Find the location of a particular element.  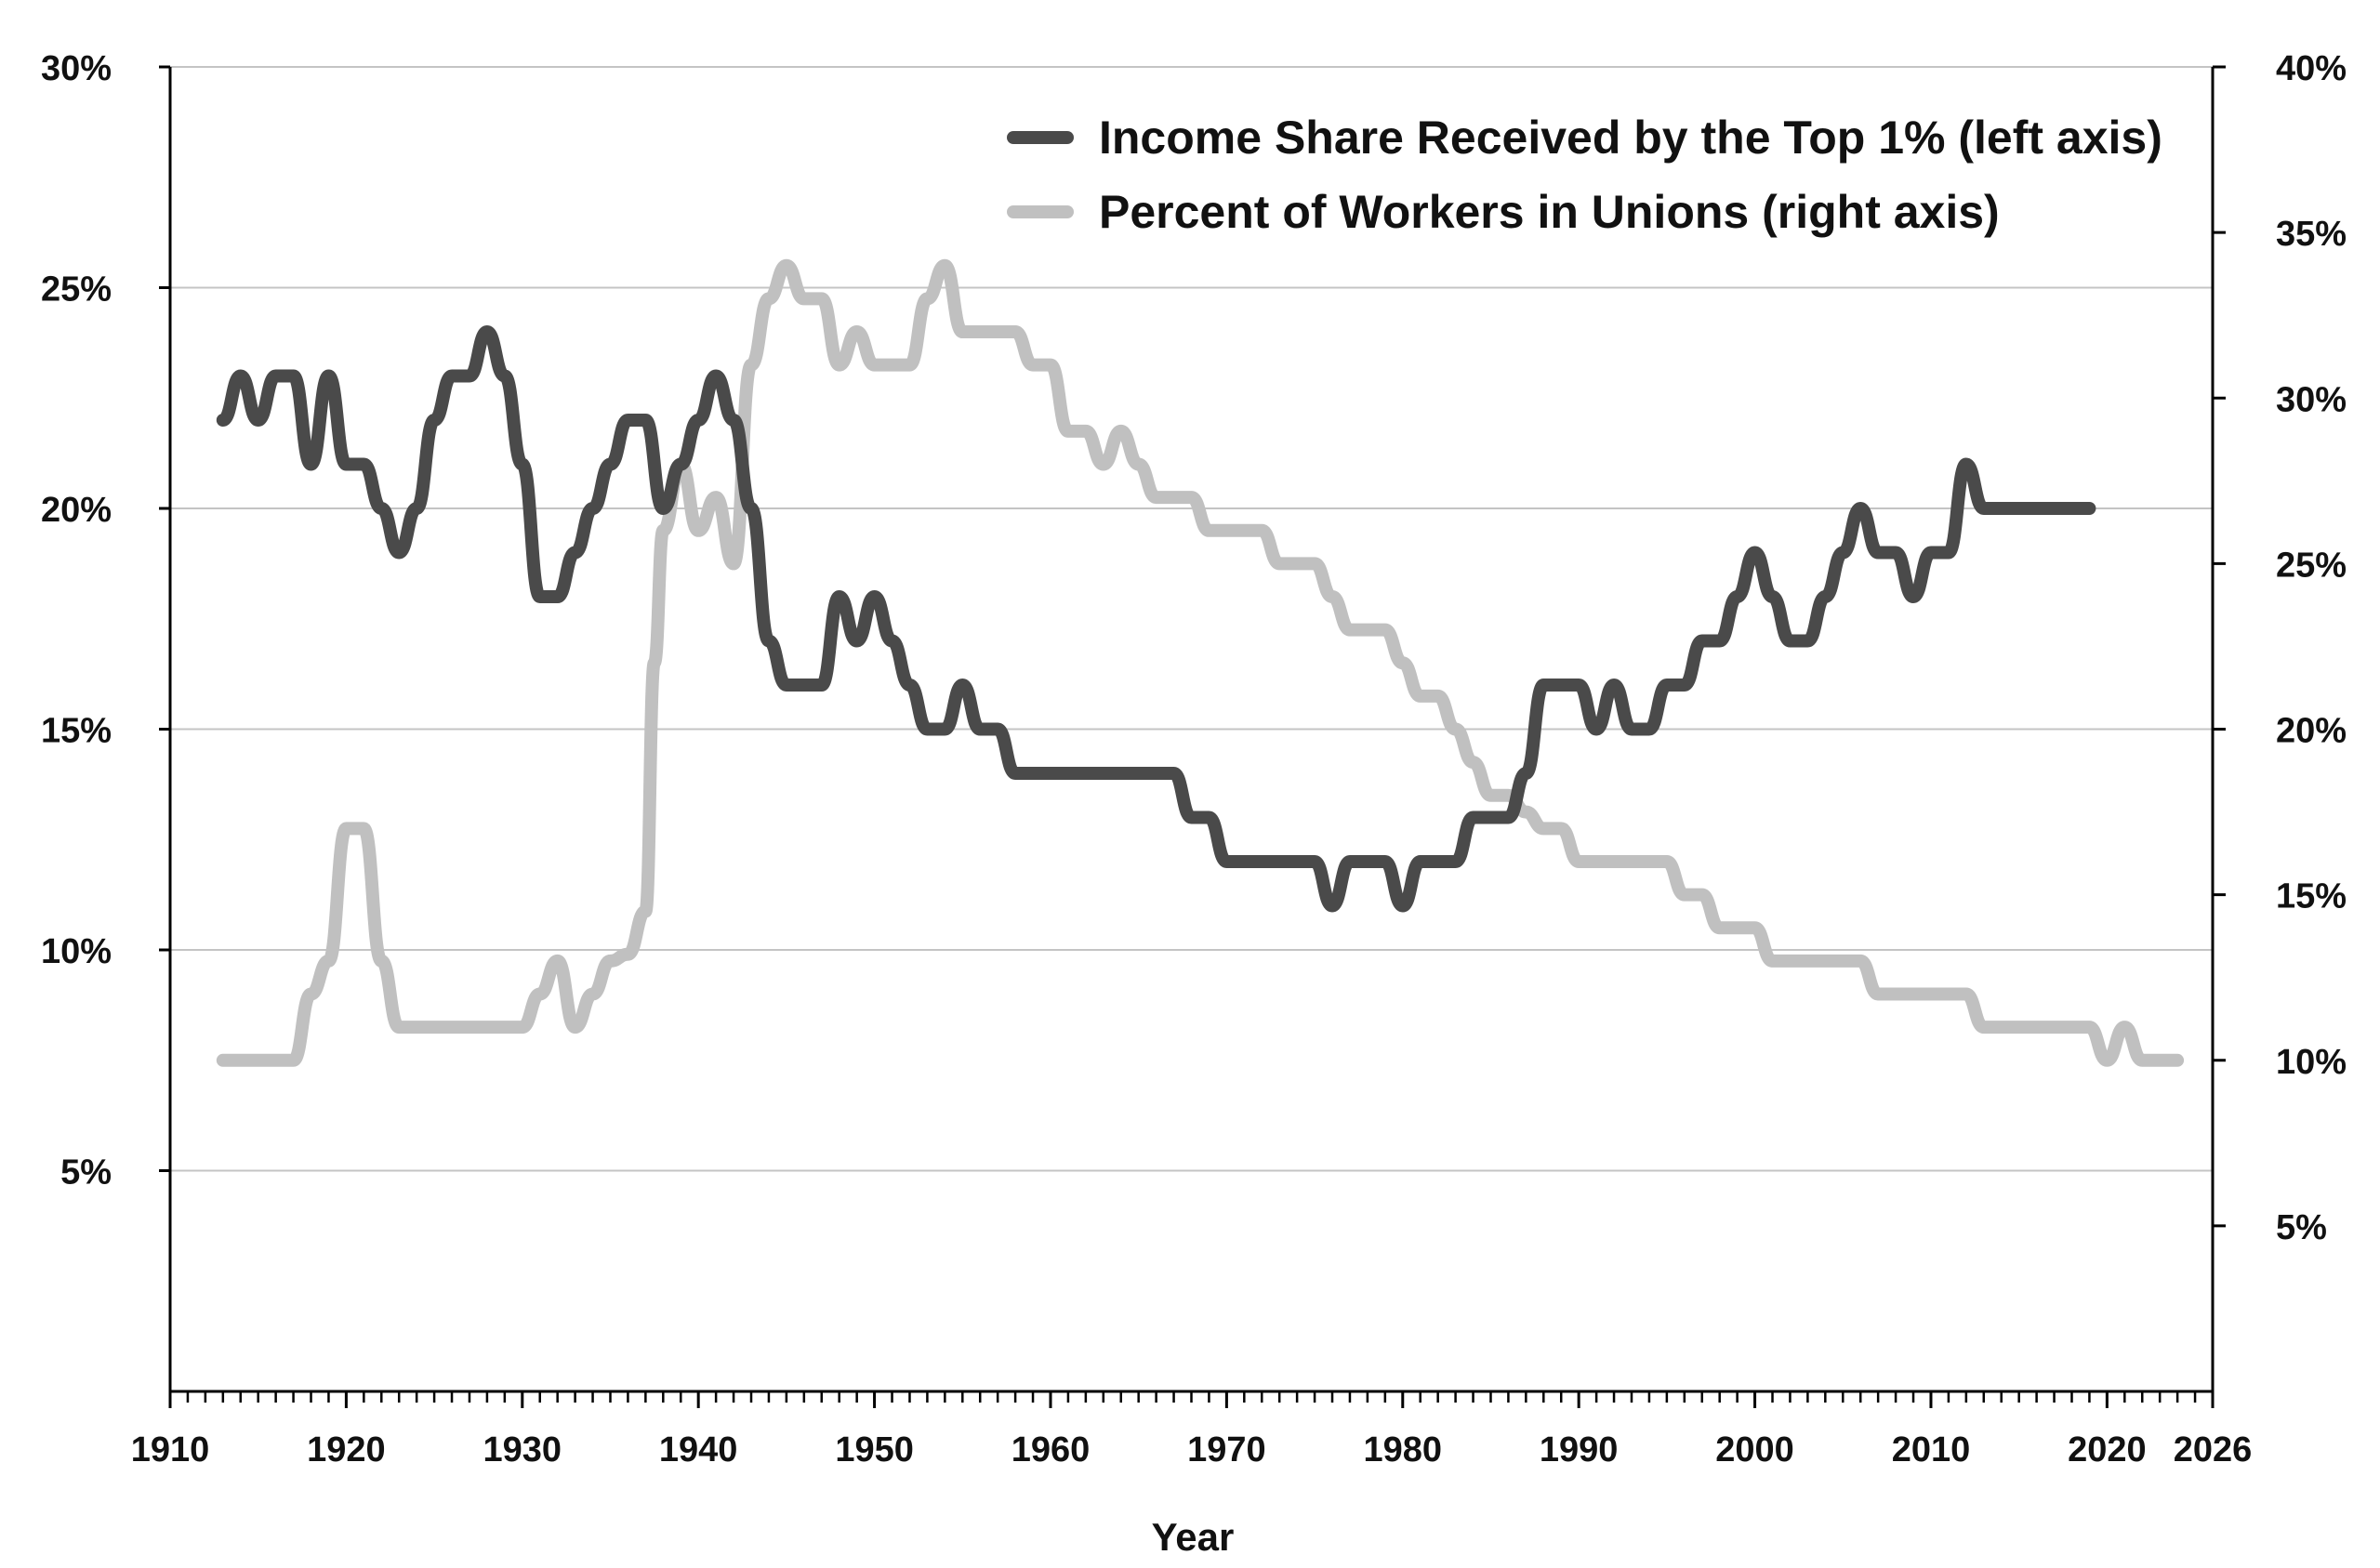

x-tick-label: 1930 is located at coordinates (522, 1450).